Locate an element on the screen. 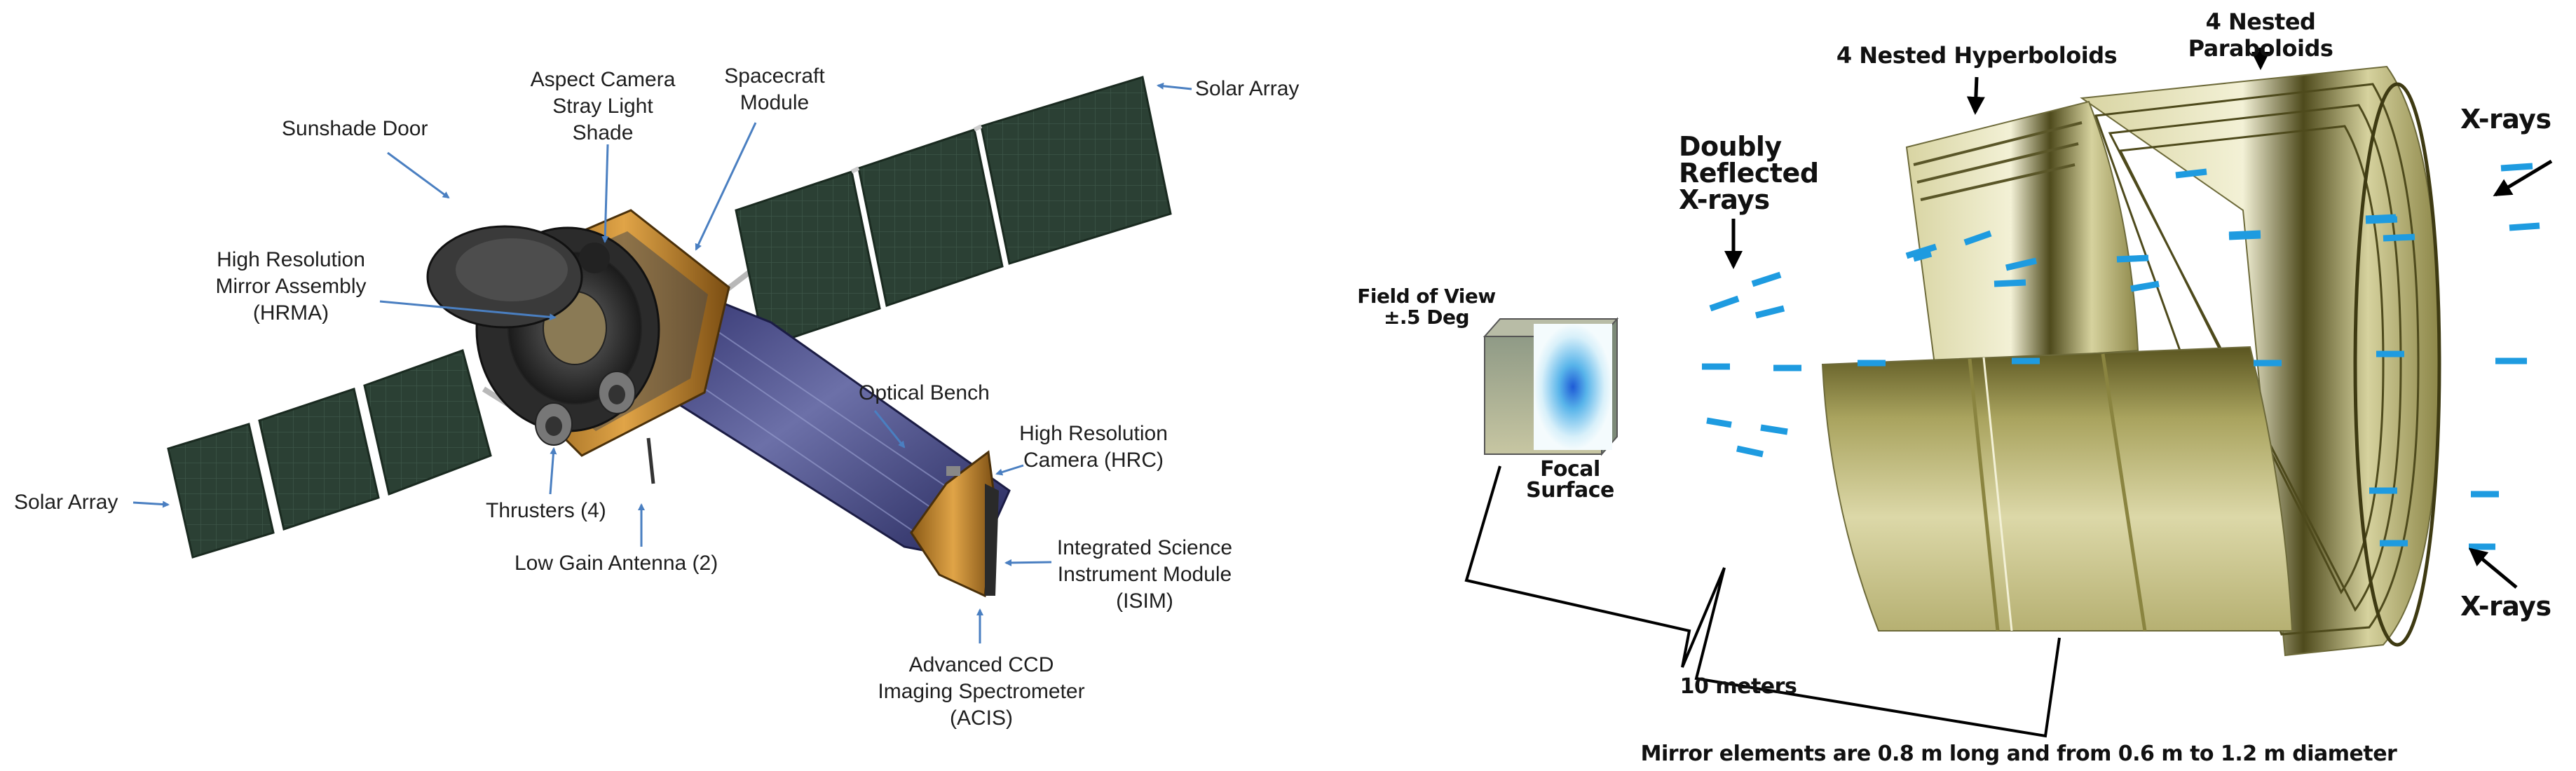  solar-array-upper is located at coordinates (941, 212).